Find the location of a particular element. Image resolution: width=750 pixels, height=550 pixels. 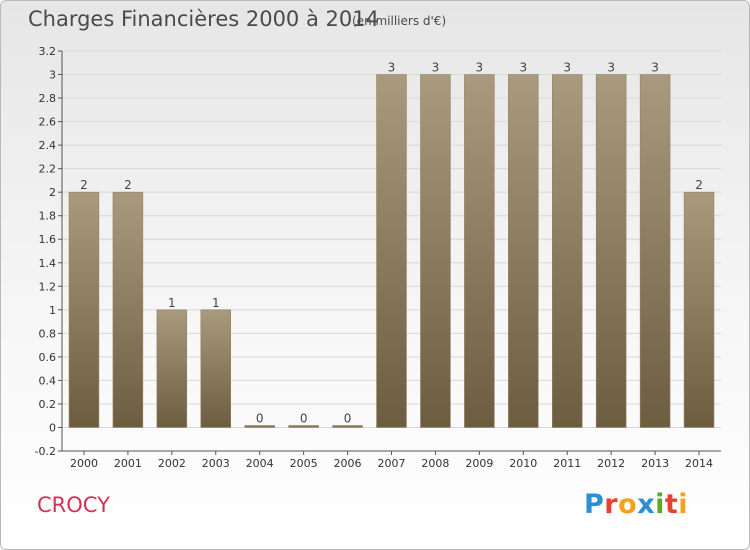

y-tick-label: 0 is located at coordinates (52, 427).